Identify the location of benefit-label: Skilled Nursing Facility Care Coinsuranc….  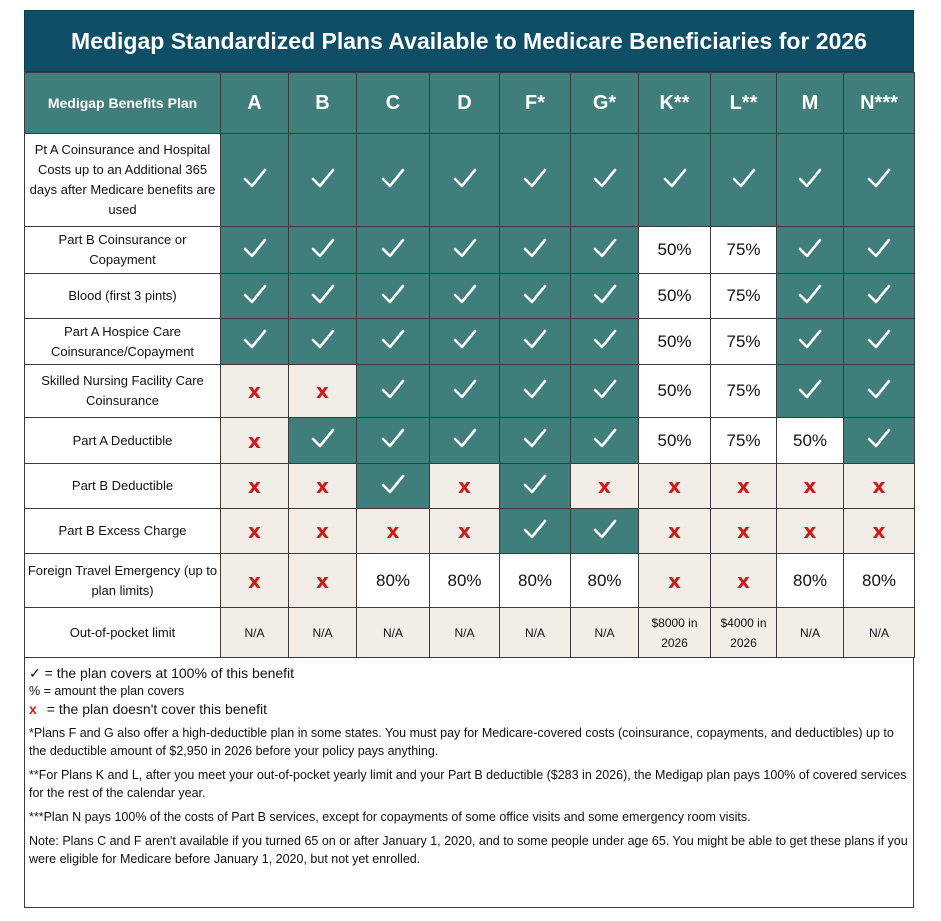
(122, 391).